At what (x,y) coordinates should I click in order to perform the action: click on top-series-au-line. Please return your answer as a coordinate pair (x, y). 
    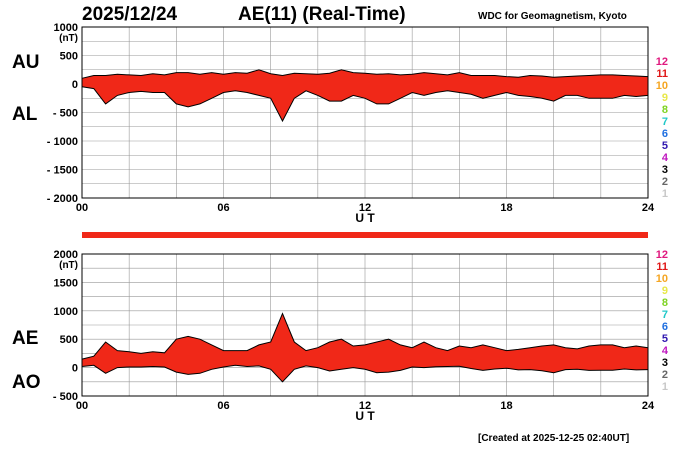
    Looking at the image, I should click on (365, 74).